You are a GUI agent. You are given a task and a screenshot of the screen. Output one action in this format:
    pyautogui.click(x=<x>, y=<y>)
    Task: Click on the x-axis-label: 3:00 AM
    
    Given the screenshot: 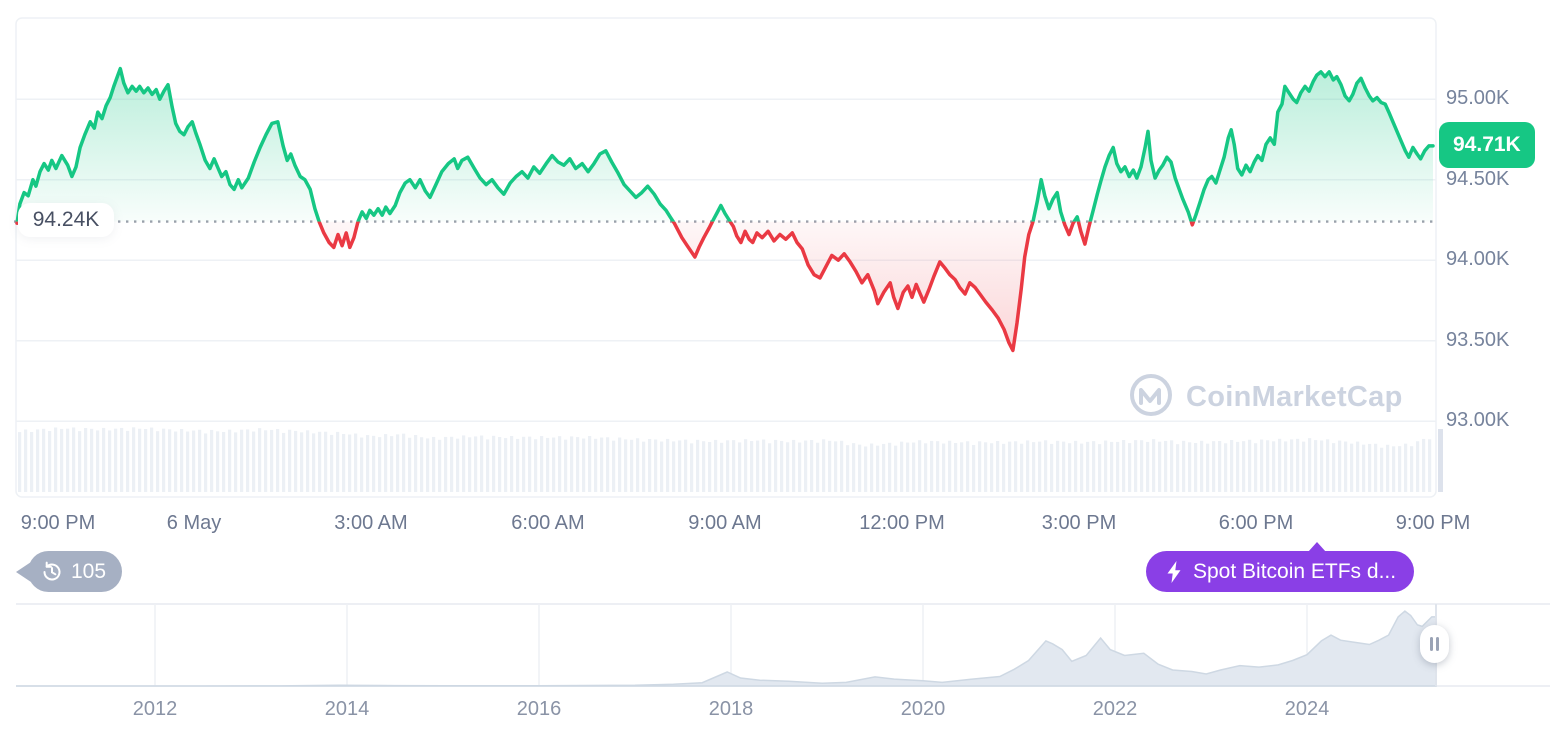 What is the action you would take?
    pyautogui.click(x=371, y=523)
    